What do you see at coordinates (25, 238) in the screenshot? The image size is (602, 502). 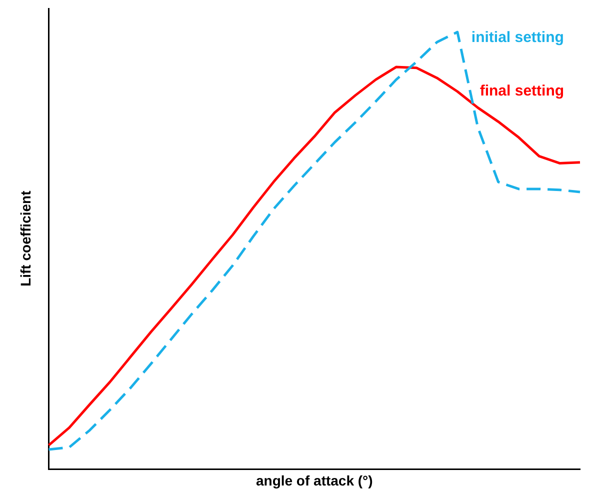 I see `y-axis-title: Lift coefficient` at bounding box center [25, 238].